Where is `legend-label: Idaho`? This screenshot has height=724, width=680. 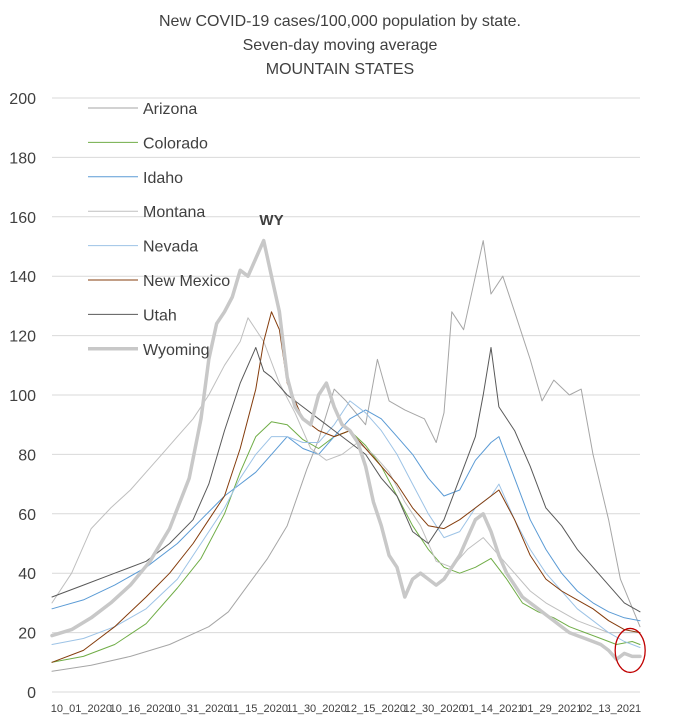 legend-label: Idaho is located at coordinates (163, 178).